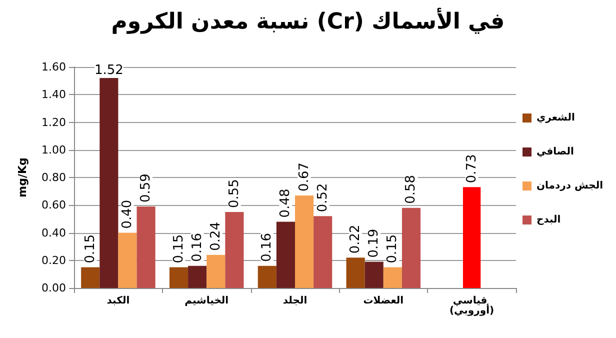 The image size is (616, 338). Describe the element at coordinates (206, 301) in the screenshot. I see `x-tick-label: الخياشيم` at that location.